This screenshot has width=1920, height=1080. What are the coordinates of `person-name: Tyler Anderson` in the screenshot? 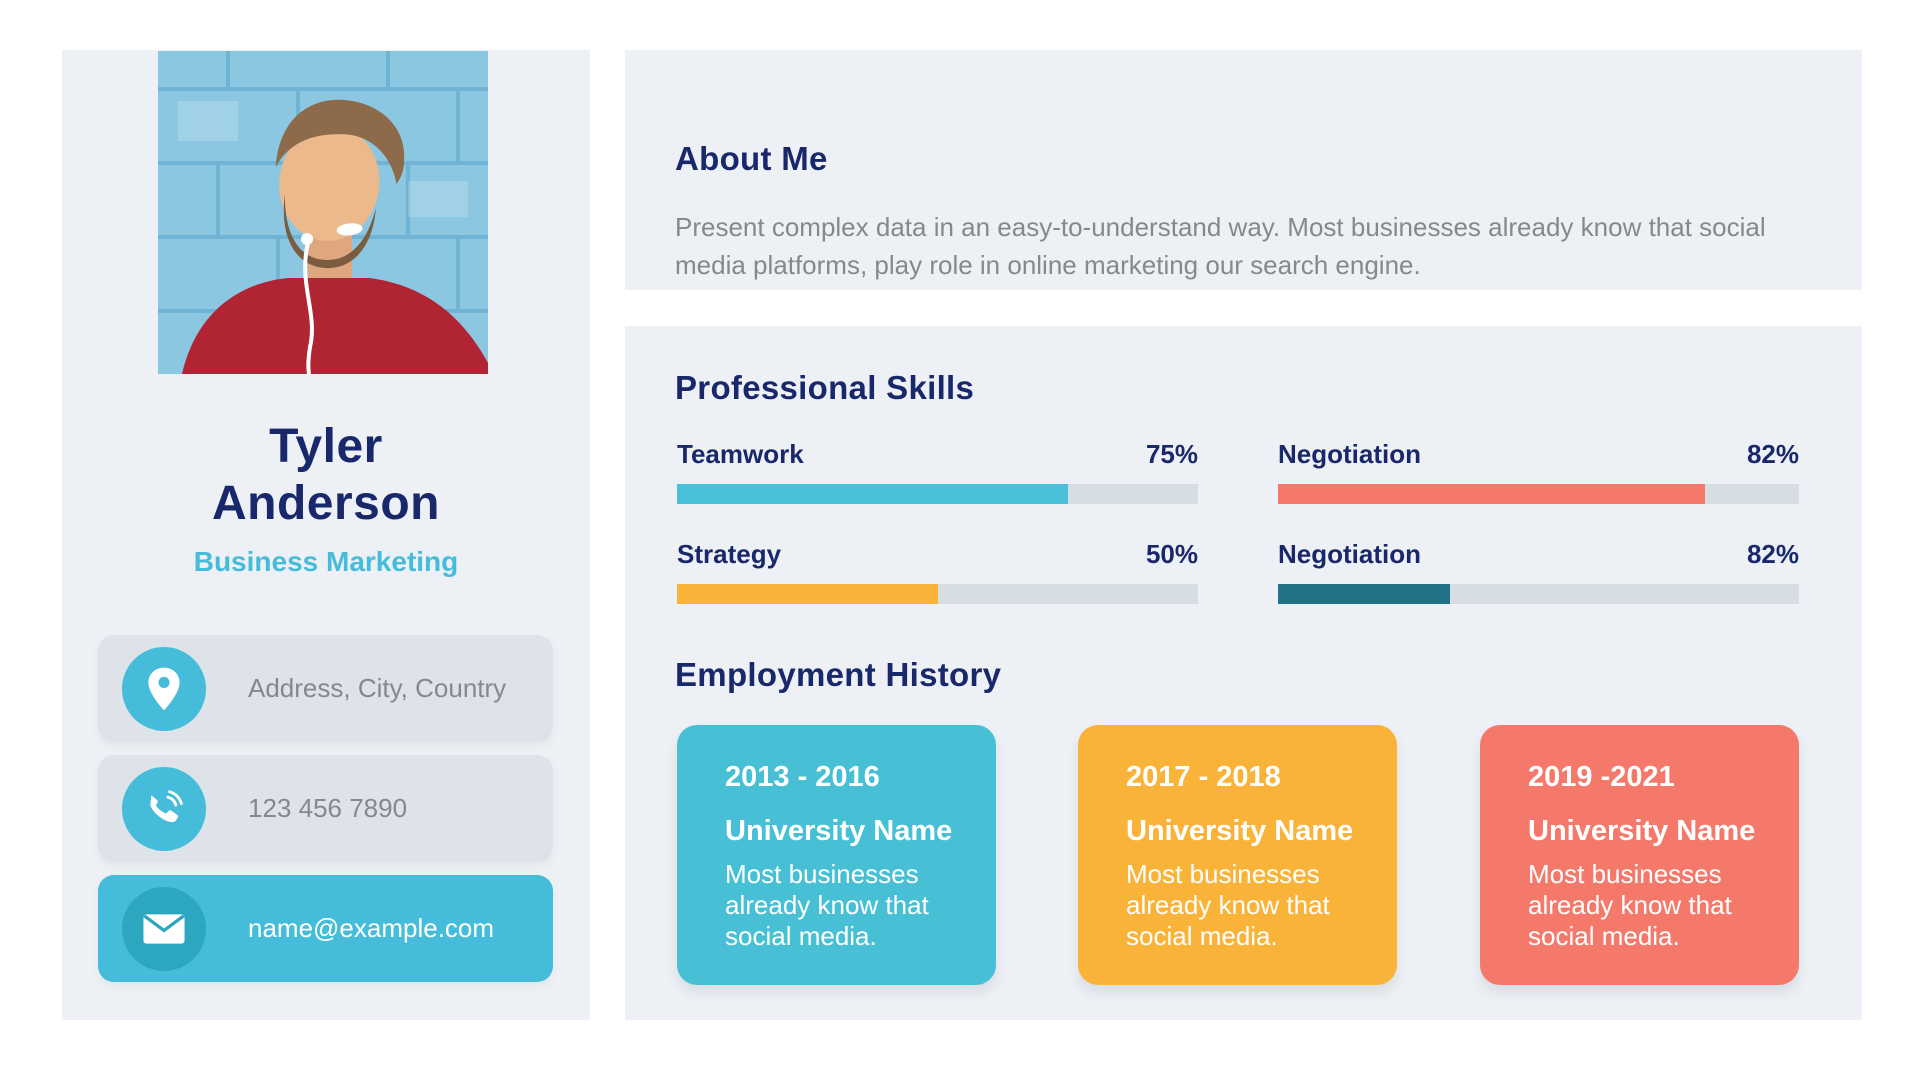 It's located at (326, 475).